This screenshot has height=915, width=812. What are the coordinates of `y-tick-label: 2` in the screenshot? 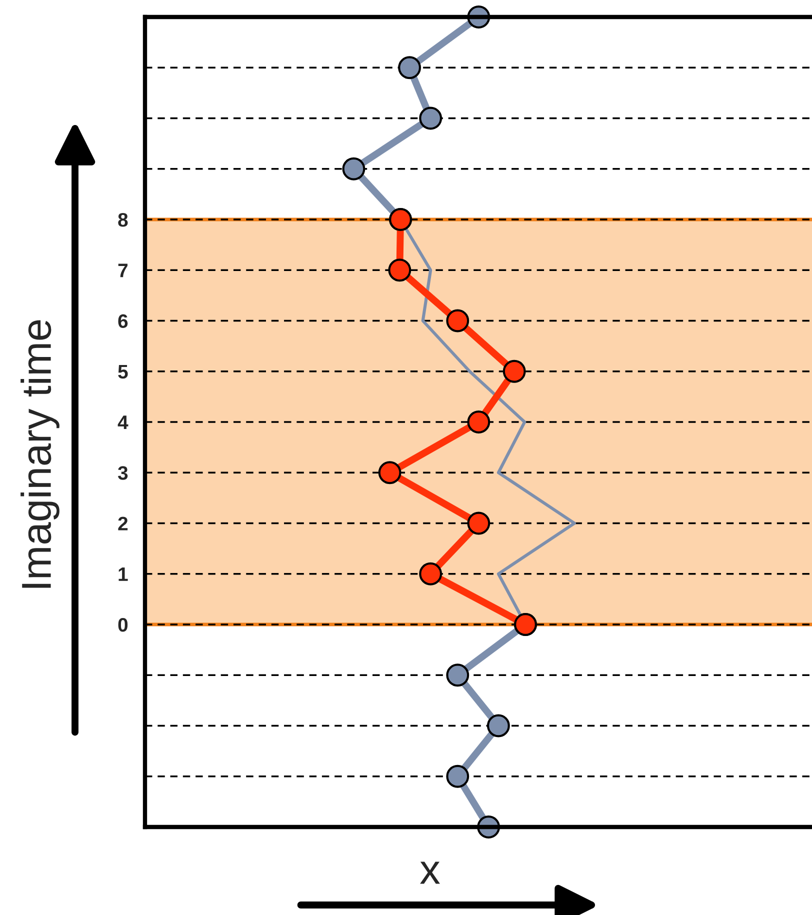 It's located at (123, 523).